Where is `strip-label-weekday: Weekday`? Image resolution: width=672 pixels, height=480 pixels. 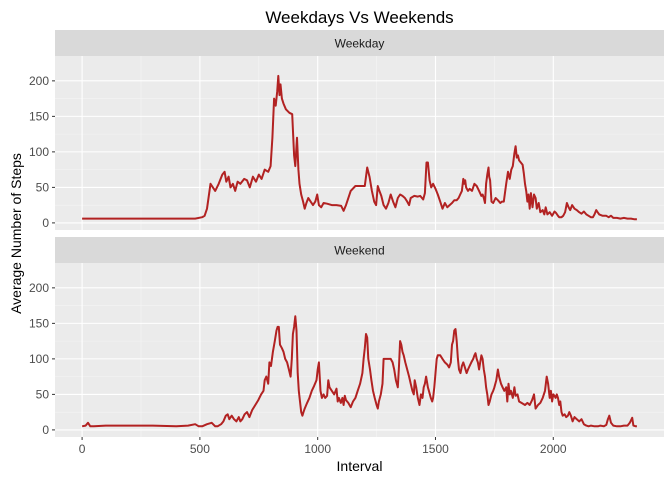 strip-label-weekday: Weekday is located at coordinates (360, 44).